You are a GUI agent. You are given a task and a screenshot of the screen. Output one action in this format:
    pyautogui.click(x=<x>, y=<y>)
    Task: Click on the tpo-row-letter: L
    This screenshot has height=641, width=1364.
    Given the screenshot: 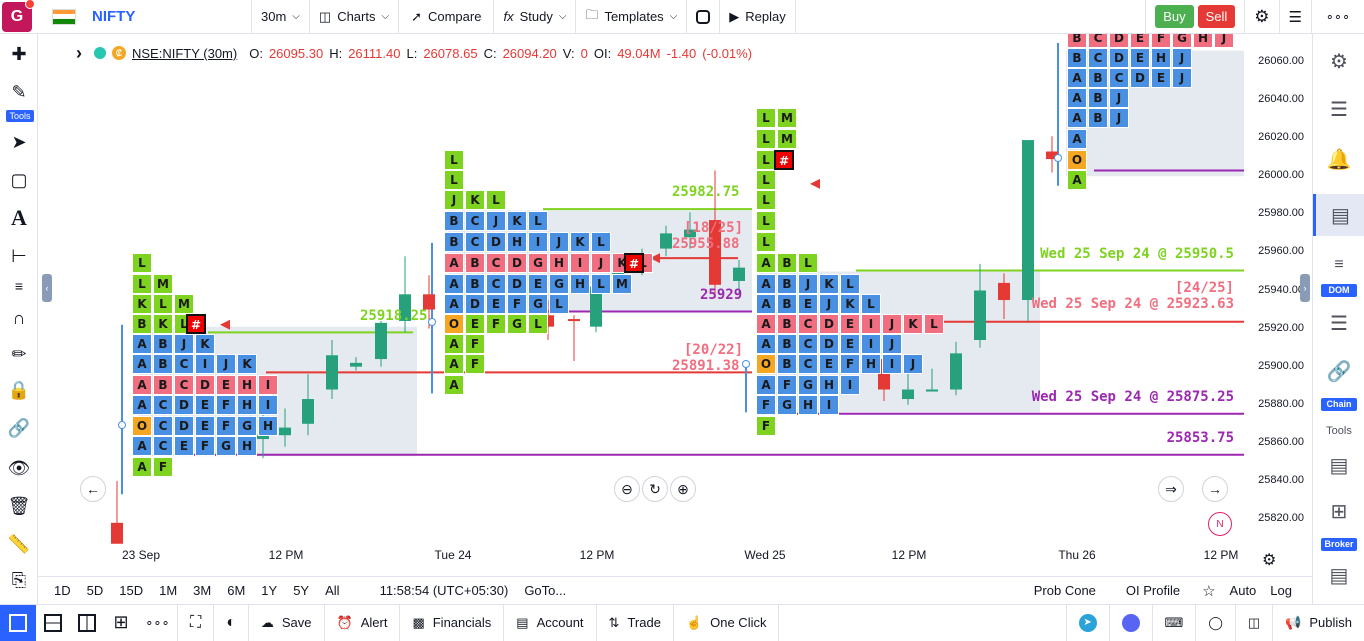 What is the action you would take?
    pyautogui.click(x=538, y=221)
    